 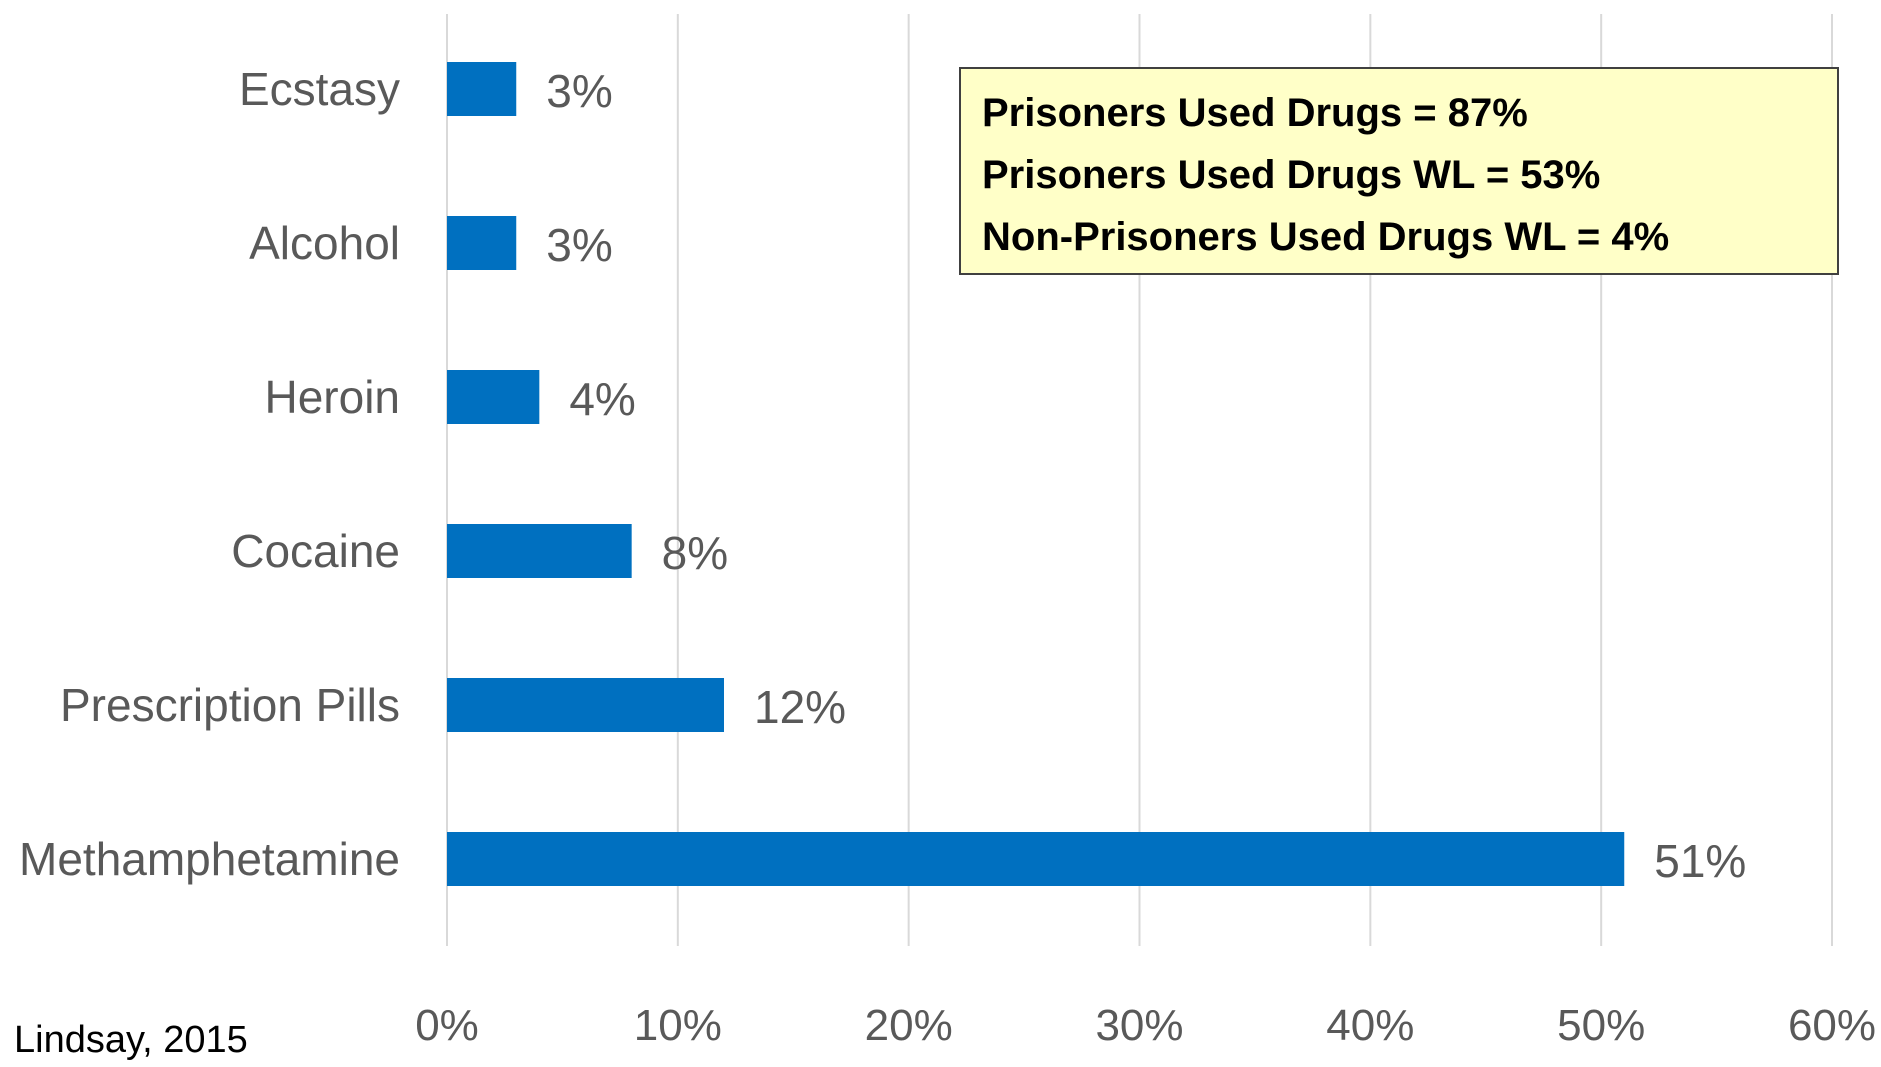 What do you see at coordinates (1700, 861) in the screenshot?
I see `data-label: 51%` at bounding box center [1700, 861].